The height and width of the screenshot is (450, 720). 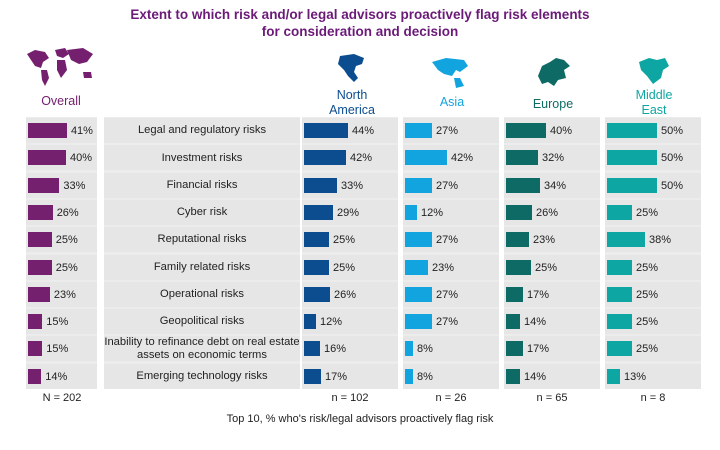 What do you see at coordinates (561, 131) in the screenshot?
I see `value-label-europe: 40%` at bounding box center [561, 131].